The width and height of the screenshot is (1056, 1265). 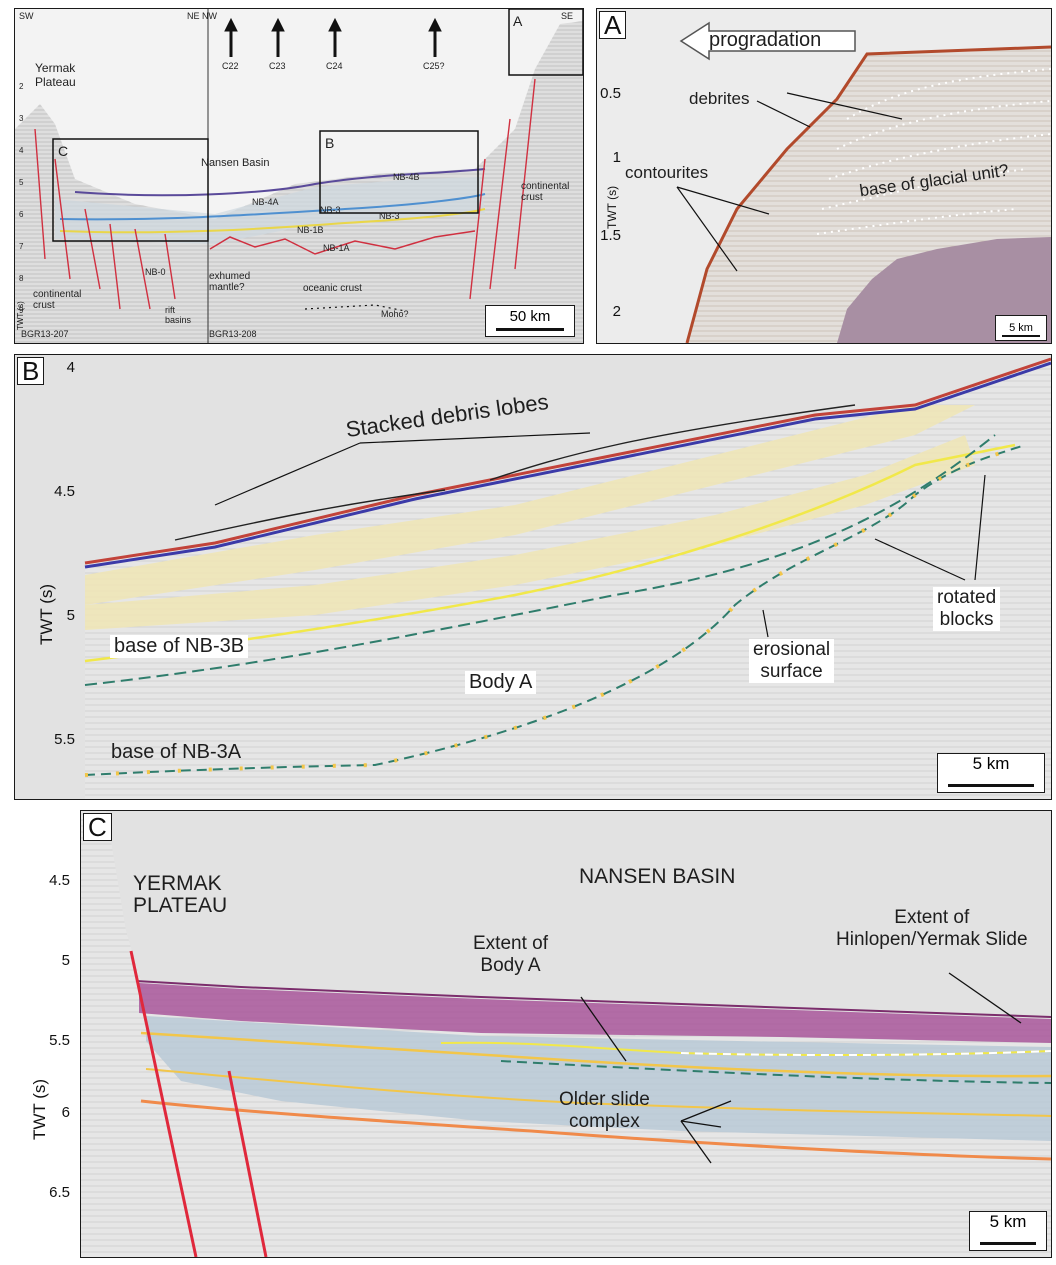 What do you see at coordinates (765, 40) in the screenshot?
I see `progradation-label: progradation` at bounding box center [765, 40].